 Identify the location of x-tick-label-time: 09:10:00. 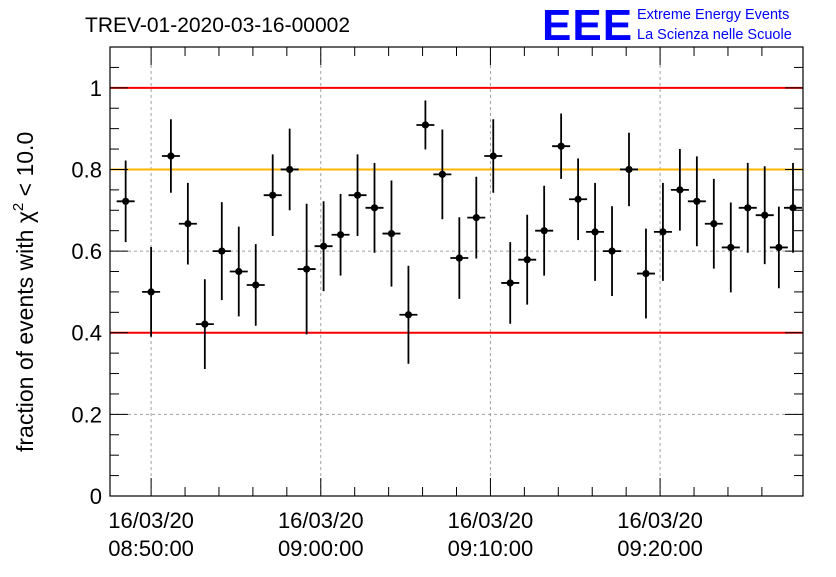
(491, 548).